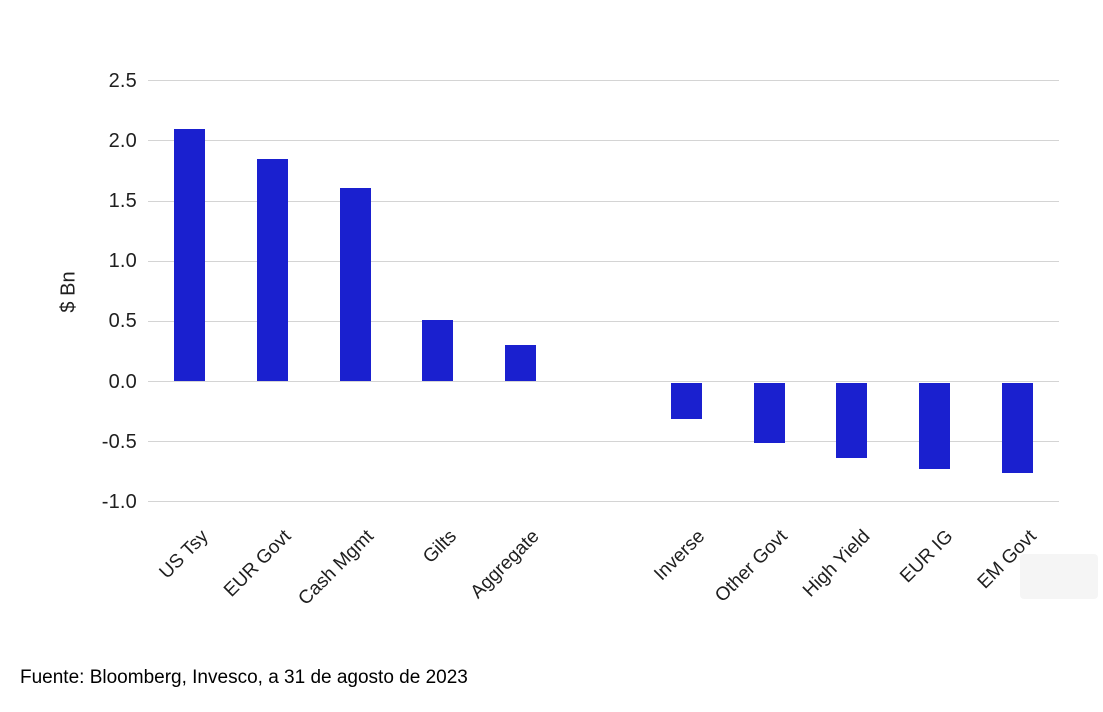  What do you see at coordinates (68, 292) in the screenshot?
I see `y-axis-label: $ Bn` at bounding box center [68, 292].